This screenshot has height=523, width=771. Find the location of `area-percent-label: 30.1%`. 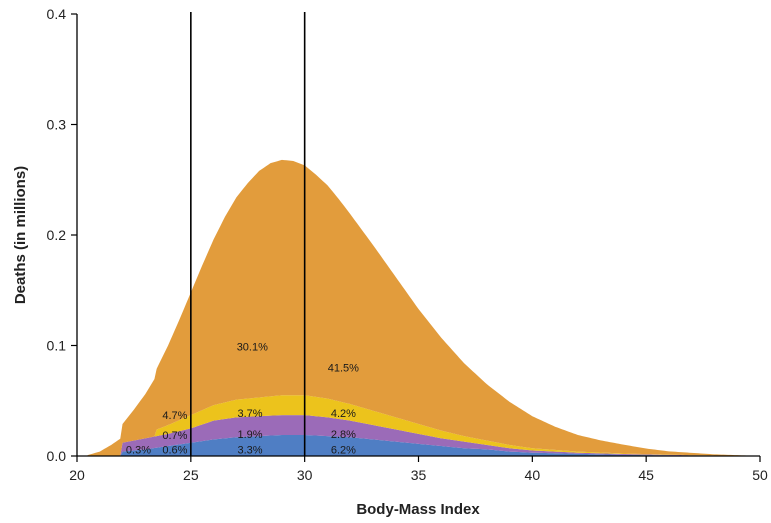

area-percent-label: 30.1% is located at coordinates (252, 348).